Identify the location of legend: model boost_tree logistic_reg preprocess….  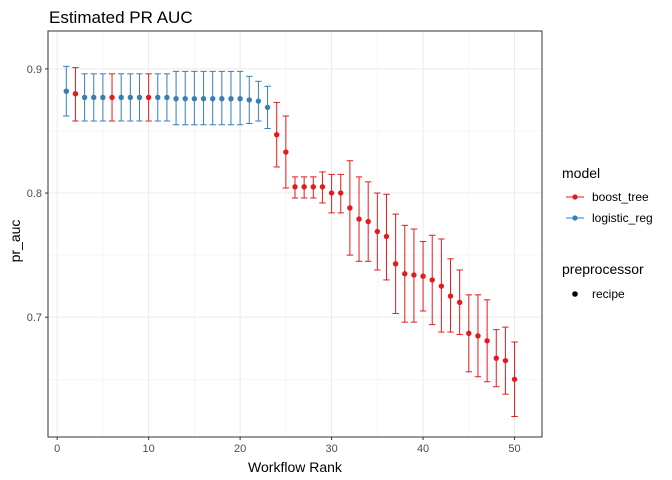
(607, 233).